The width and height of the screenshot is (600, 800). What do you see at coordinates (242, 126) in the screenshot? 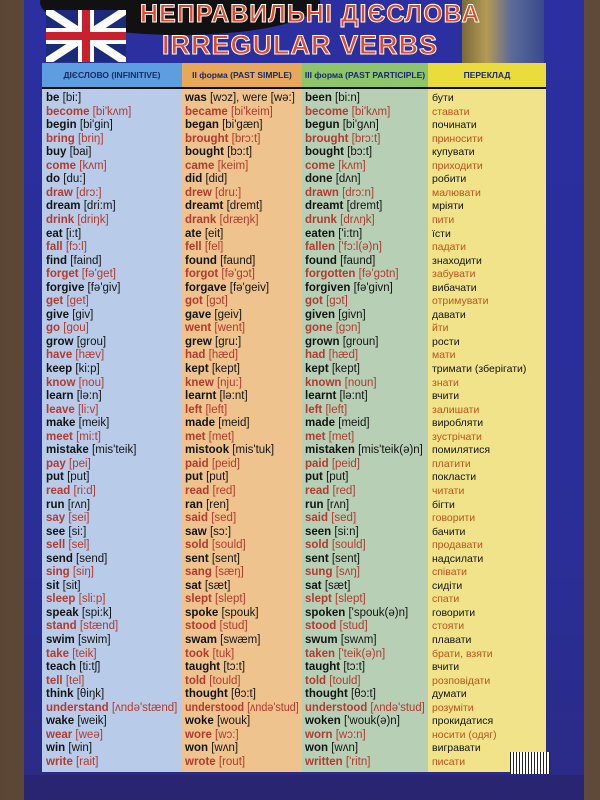
I see `past-simple-cell: began [bi'gæn]` at bounding box center [242, 126].